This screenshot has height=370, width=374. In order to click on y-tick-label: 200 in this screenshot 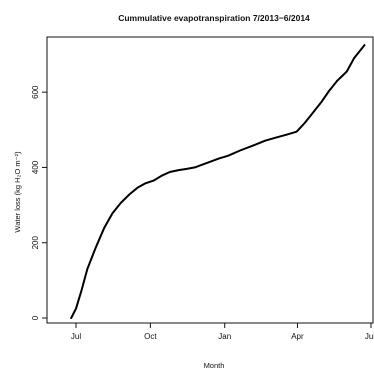, I will do `click(35, 243)`.